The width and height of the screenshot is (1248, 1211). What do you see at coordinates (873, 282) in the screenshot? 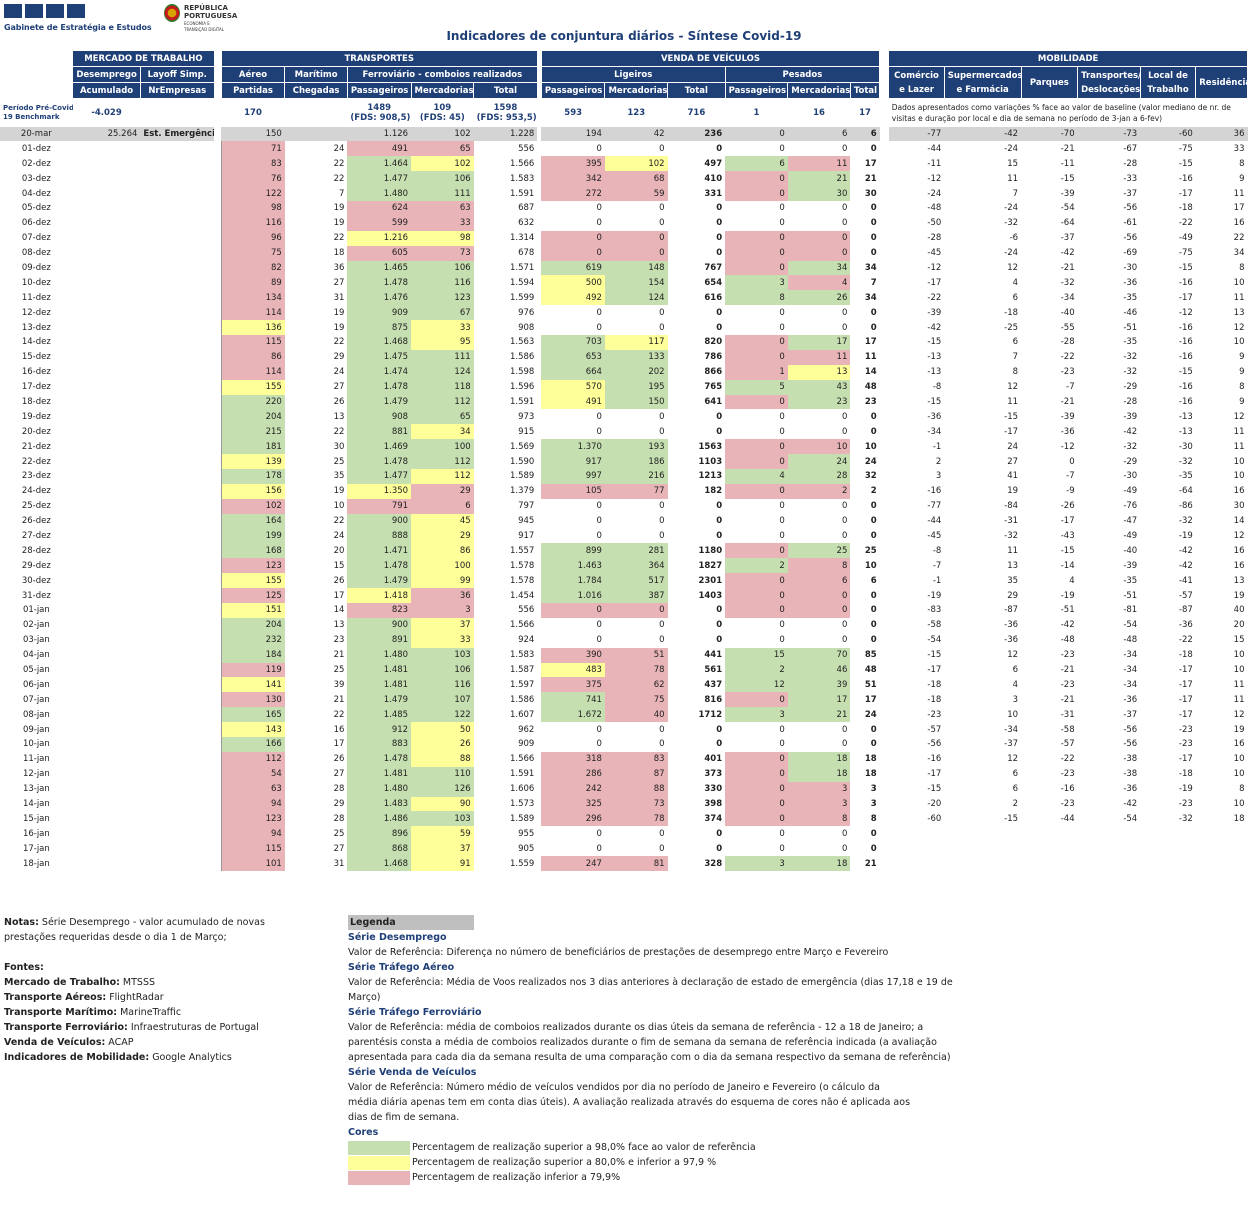
I see `table-cell: 7` at bounding box center [873, 282].